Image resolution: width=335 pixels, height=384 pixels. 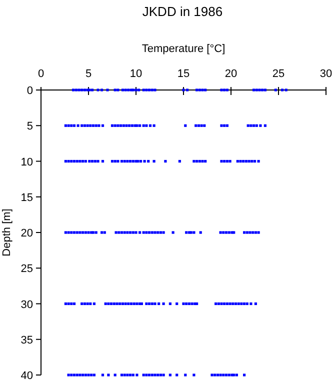 I want to click on x-tick-label: 25, so click(x=278, y=74).